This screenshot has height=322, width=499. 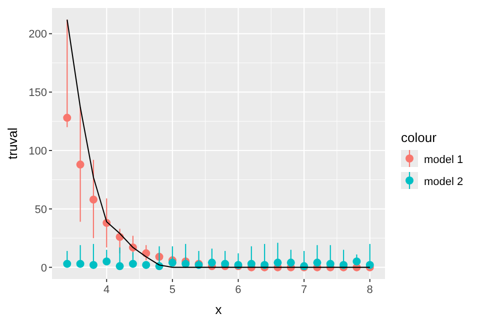 I want to click on x-tick-label: 7, so click(x=304, y=290).